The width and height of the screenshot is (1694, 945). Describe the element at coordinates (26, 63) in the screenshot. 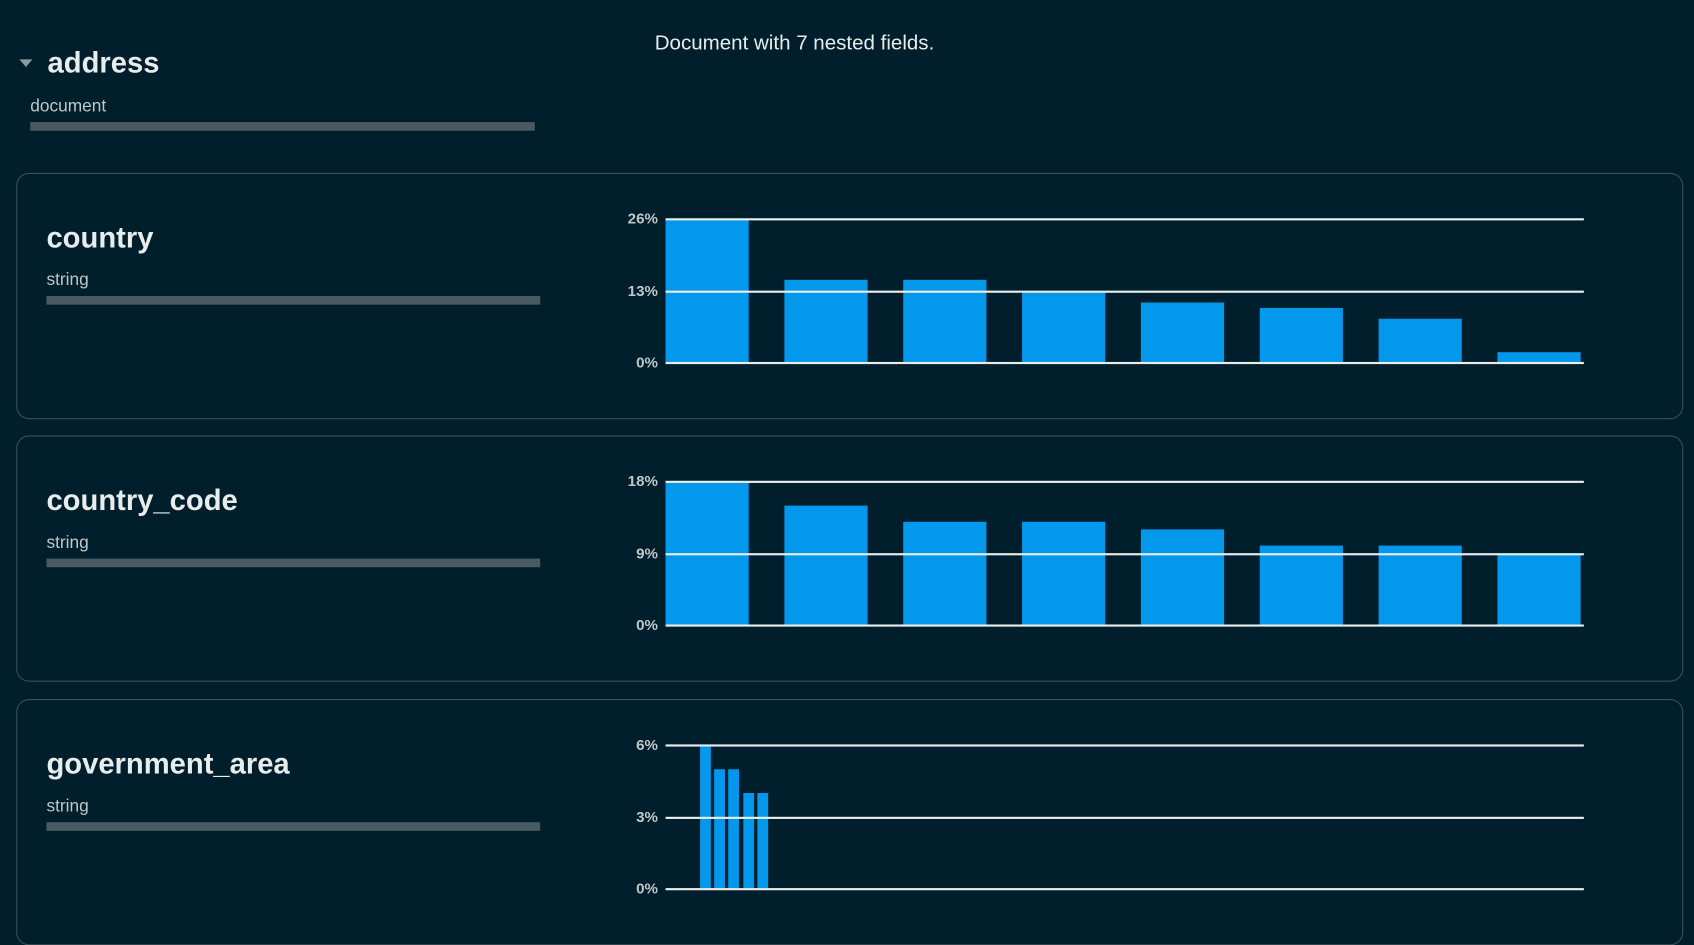

I see `caret-down-icon` at that location.